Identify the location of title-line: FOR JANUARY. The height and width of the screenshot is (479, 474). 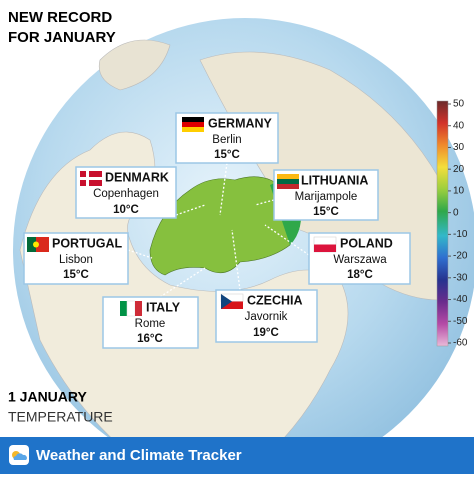
(62, 37).